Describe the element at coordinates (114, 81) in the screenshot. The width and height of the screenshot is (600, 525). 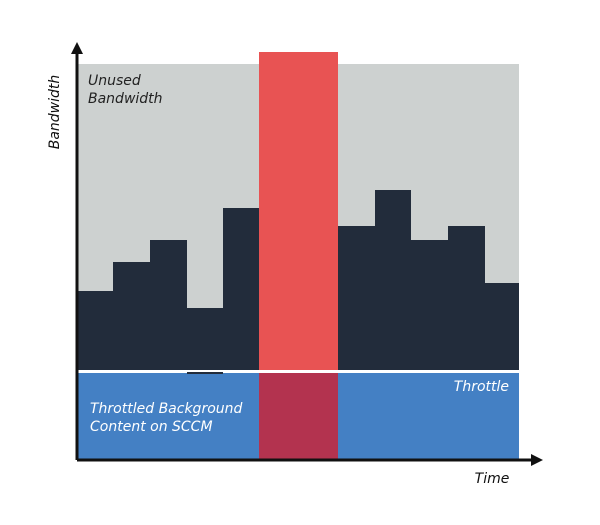
I see `unused-label: Unused` at that location.